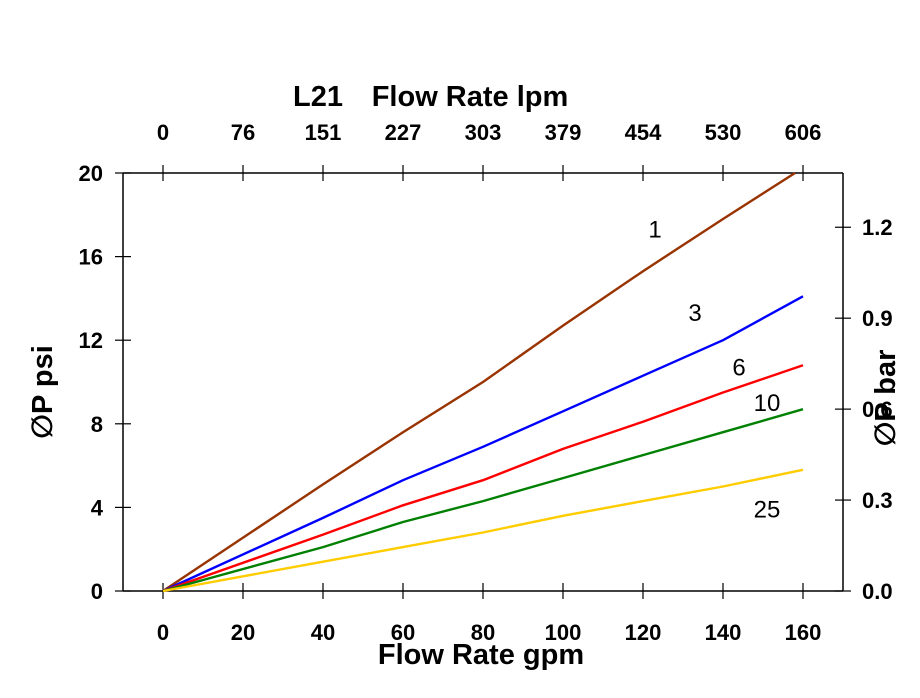 The width and height of the screenshot is (920, 698). What do you see at coordinates (563, 132) in the screenshot?
I see `x-top-tick-label: 379` at bounding box center [563, 132].